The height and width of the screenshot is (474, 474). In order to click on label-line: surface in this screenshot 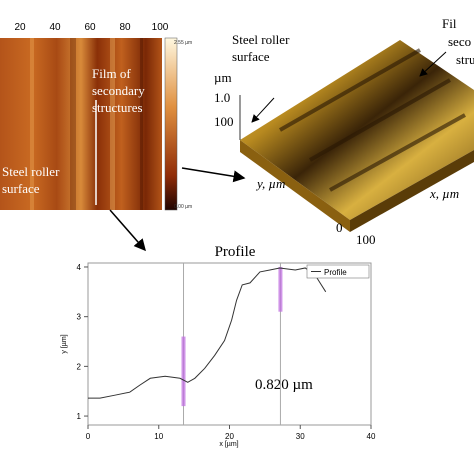, I will do `click(21, 188)`.